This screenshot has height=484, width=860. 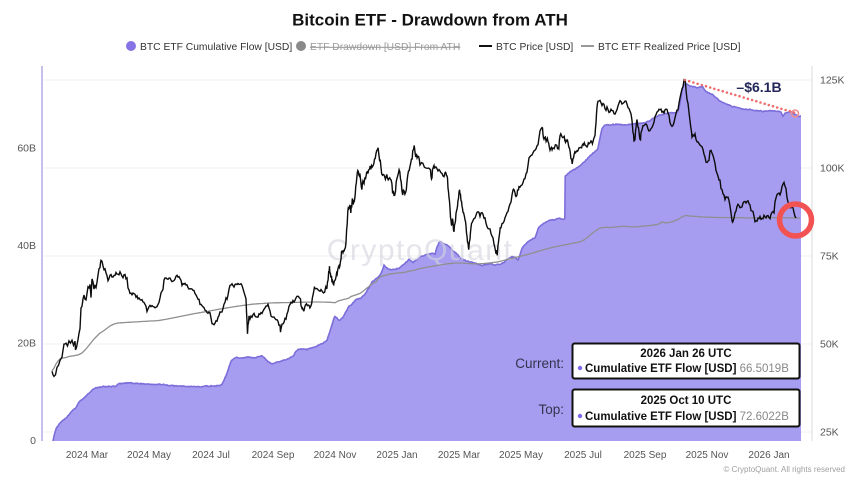 What do you see at coordinates (768, 455) in the screenshot?
I see `svg-text: 2026 Jan` at bounding box center [768, 455].